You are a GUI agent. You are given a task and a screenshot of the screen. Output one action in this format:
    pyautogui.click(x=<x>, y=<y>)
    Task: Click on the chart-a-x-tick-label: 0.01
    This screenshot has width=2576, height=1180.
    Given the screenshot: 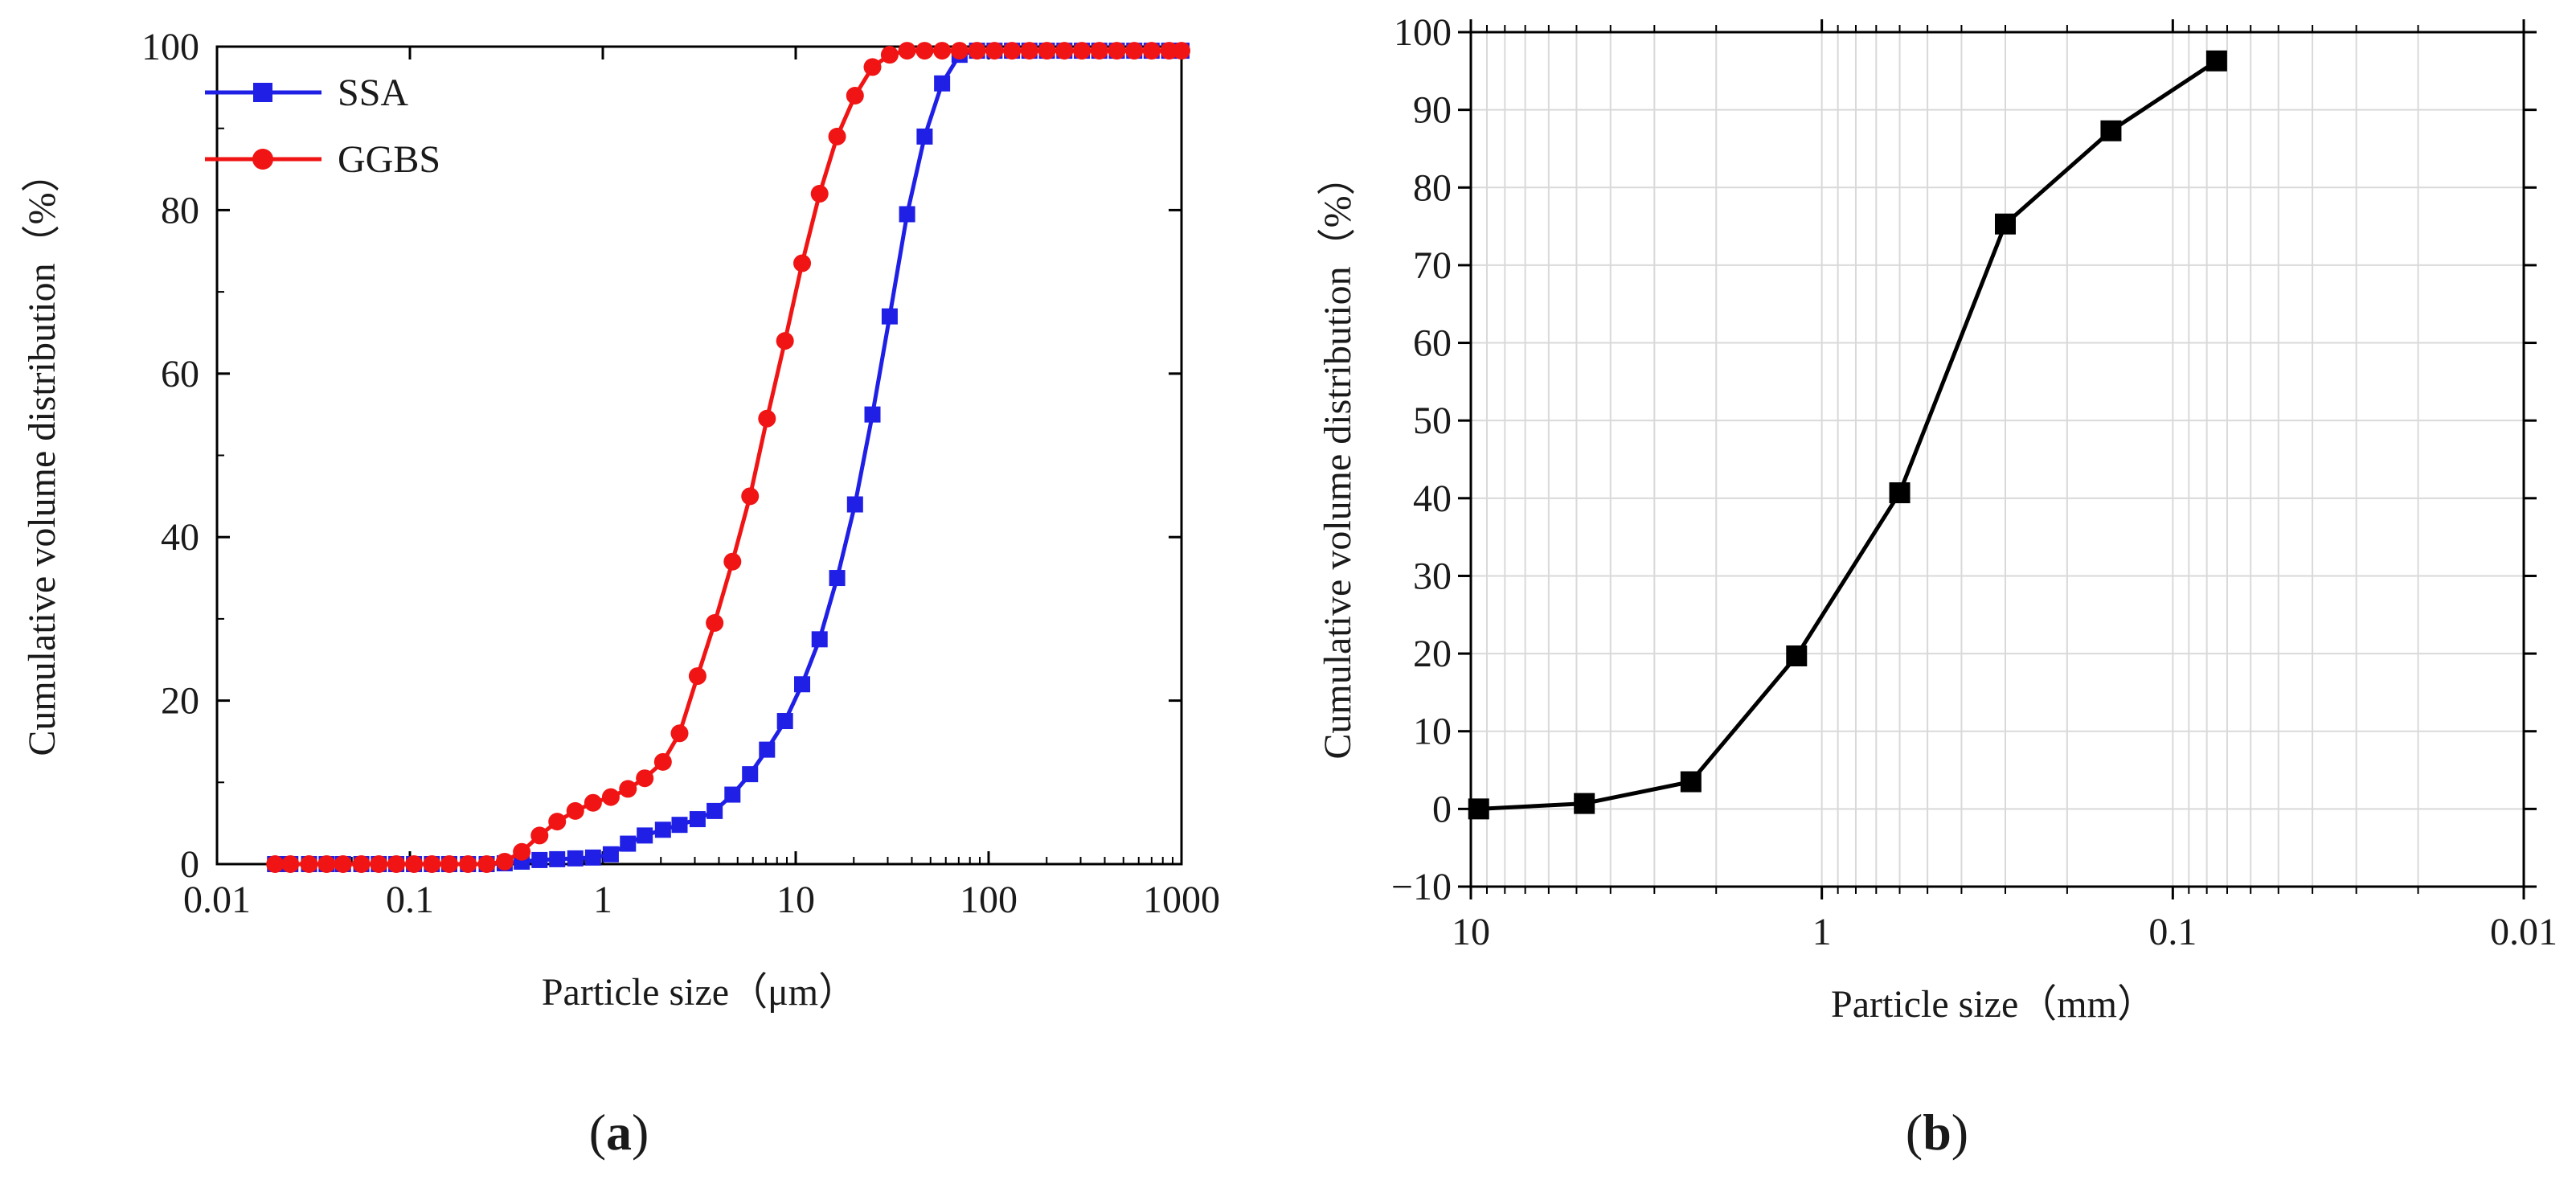 What is the action you would take?
    pyautogui.click(x=217, y=900)
    